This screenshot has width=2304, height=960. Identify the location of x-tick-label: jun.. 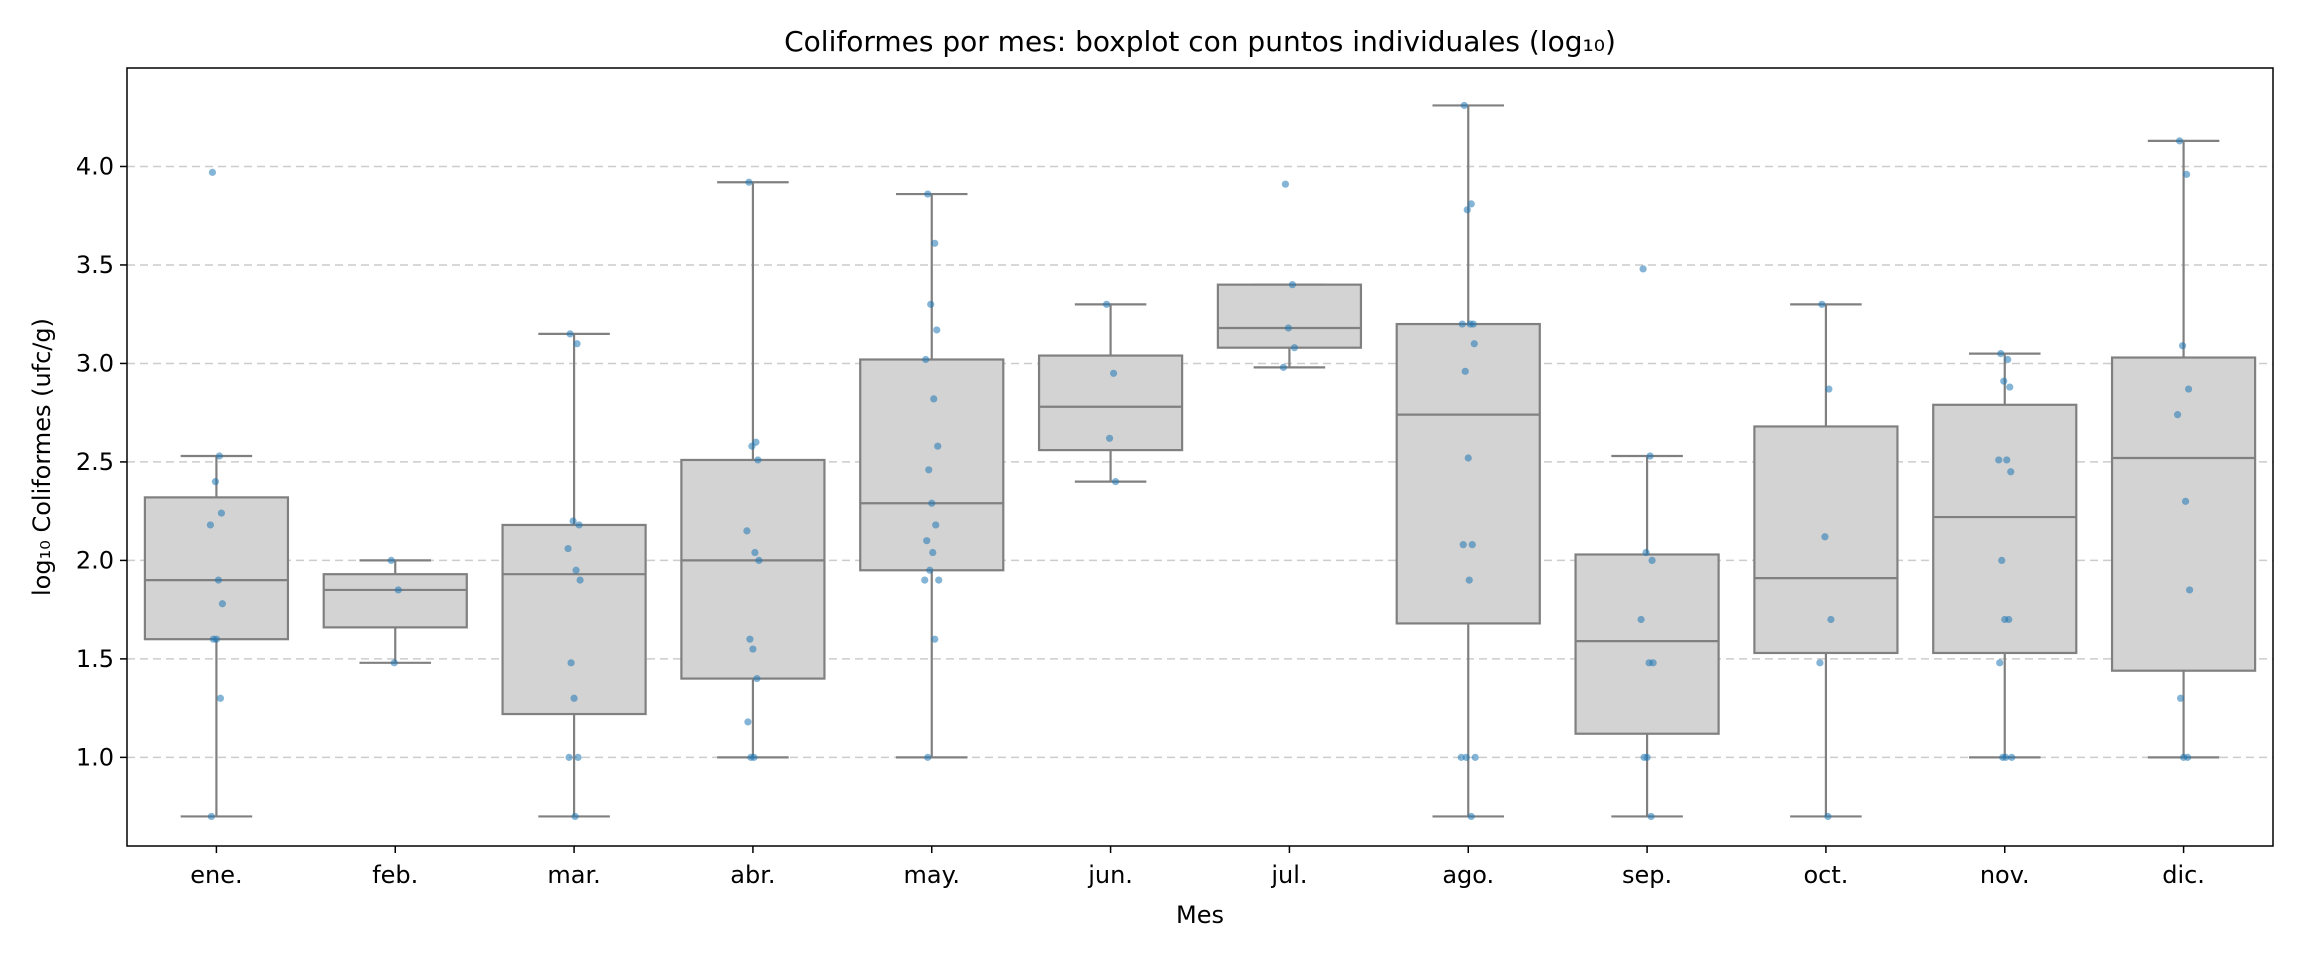
(1110, 875).